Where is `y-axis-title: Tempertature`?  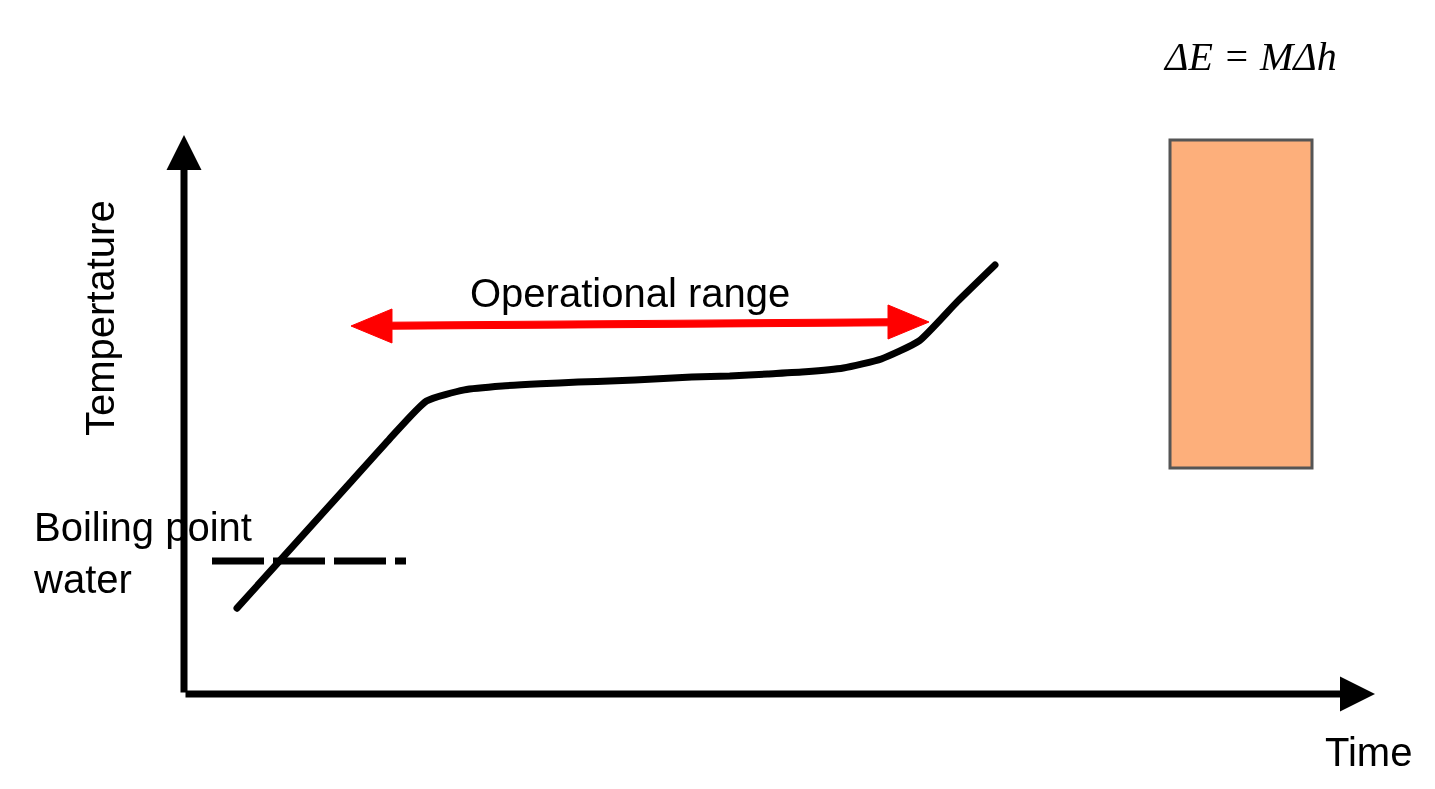 y-axis-title: Tempertature is located at coordinates (100, 318).